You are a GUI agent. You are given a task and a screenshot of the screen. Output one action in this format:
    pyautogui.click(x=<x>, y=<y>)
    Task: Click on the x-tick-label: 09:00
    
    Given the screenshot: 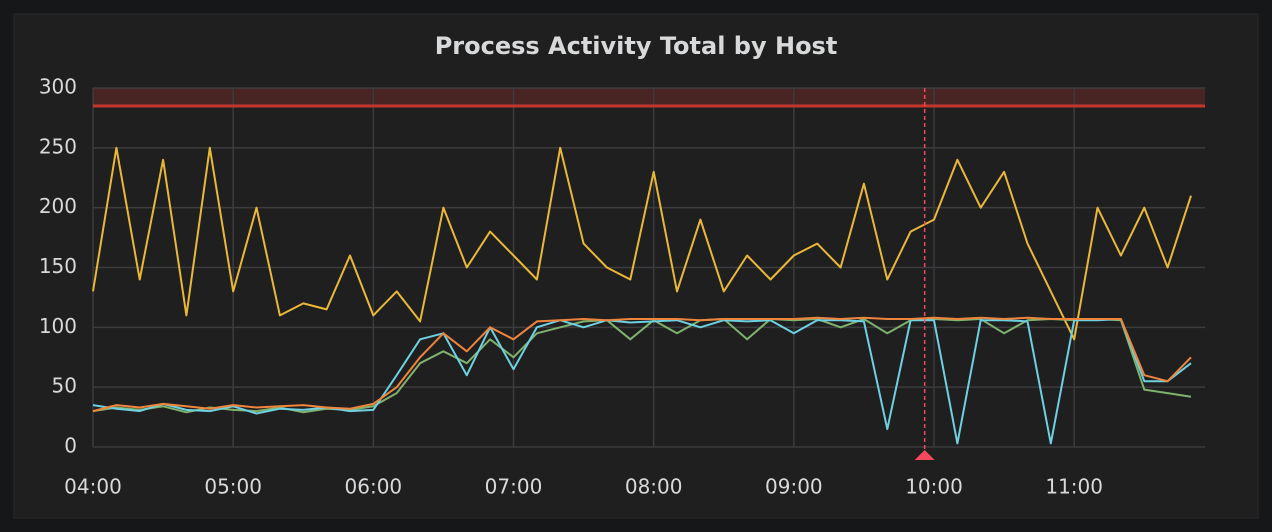 What is the action you would take?
    pyautogui.click(x=794, y=487)
    